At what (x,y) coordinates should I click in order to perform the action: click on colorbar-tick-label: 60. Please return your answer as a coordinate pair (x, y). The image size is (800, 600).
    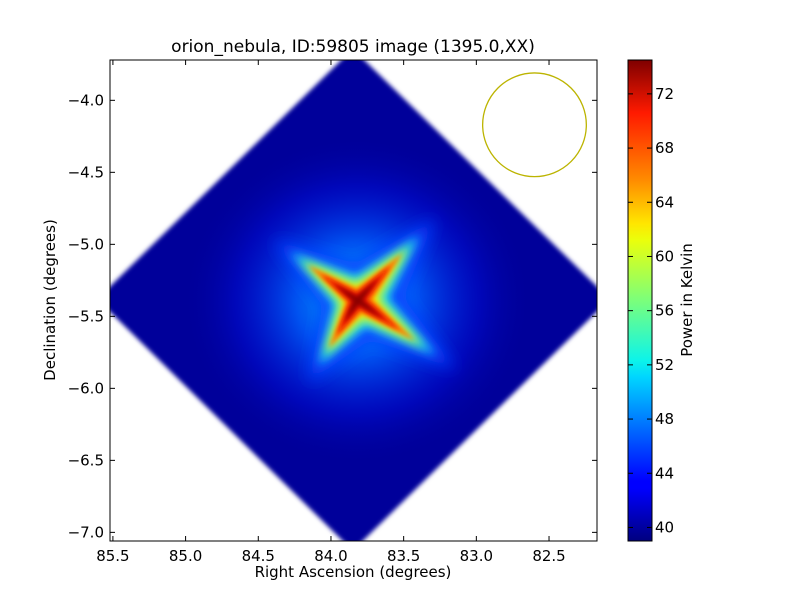
    Looking at the image, I should click on (664, 256).